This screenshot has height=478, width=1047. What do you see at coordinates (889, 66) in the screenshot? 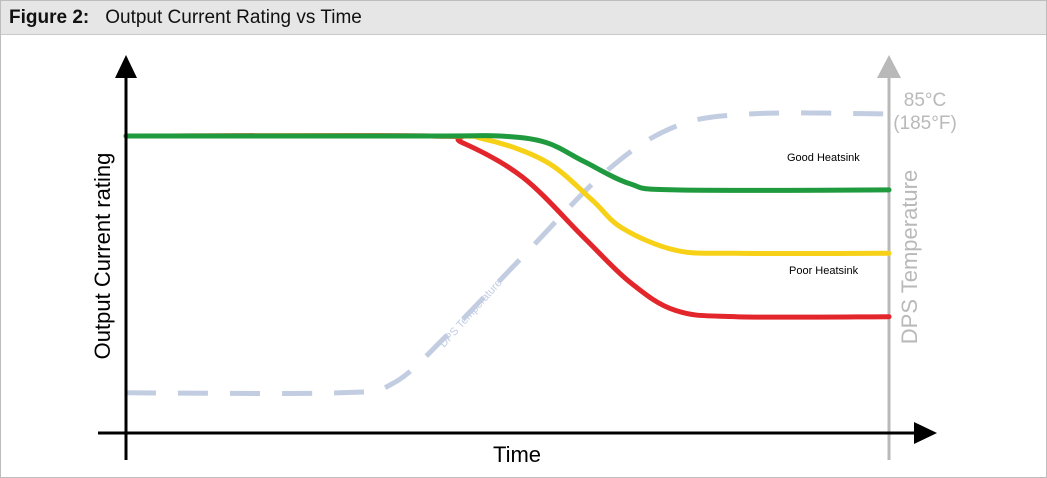
I see `right-axis-arrow` at bounding box center [889, 66].